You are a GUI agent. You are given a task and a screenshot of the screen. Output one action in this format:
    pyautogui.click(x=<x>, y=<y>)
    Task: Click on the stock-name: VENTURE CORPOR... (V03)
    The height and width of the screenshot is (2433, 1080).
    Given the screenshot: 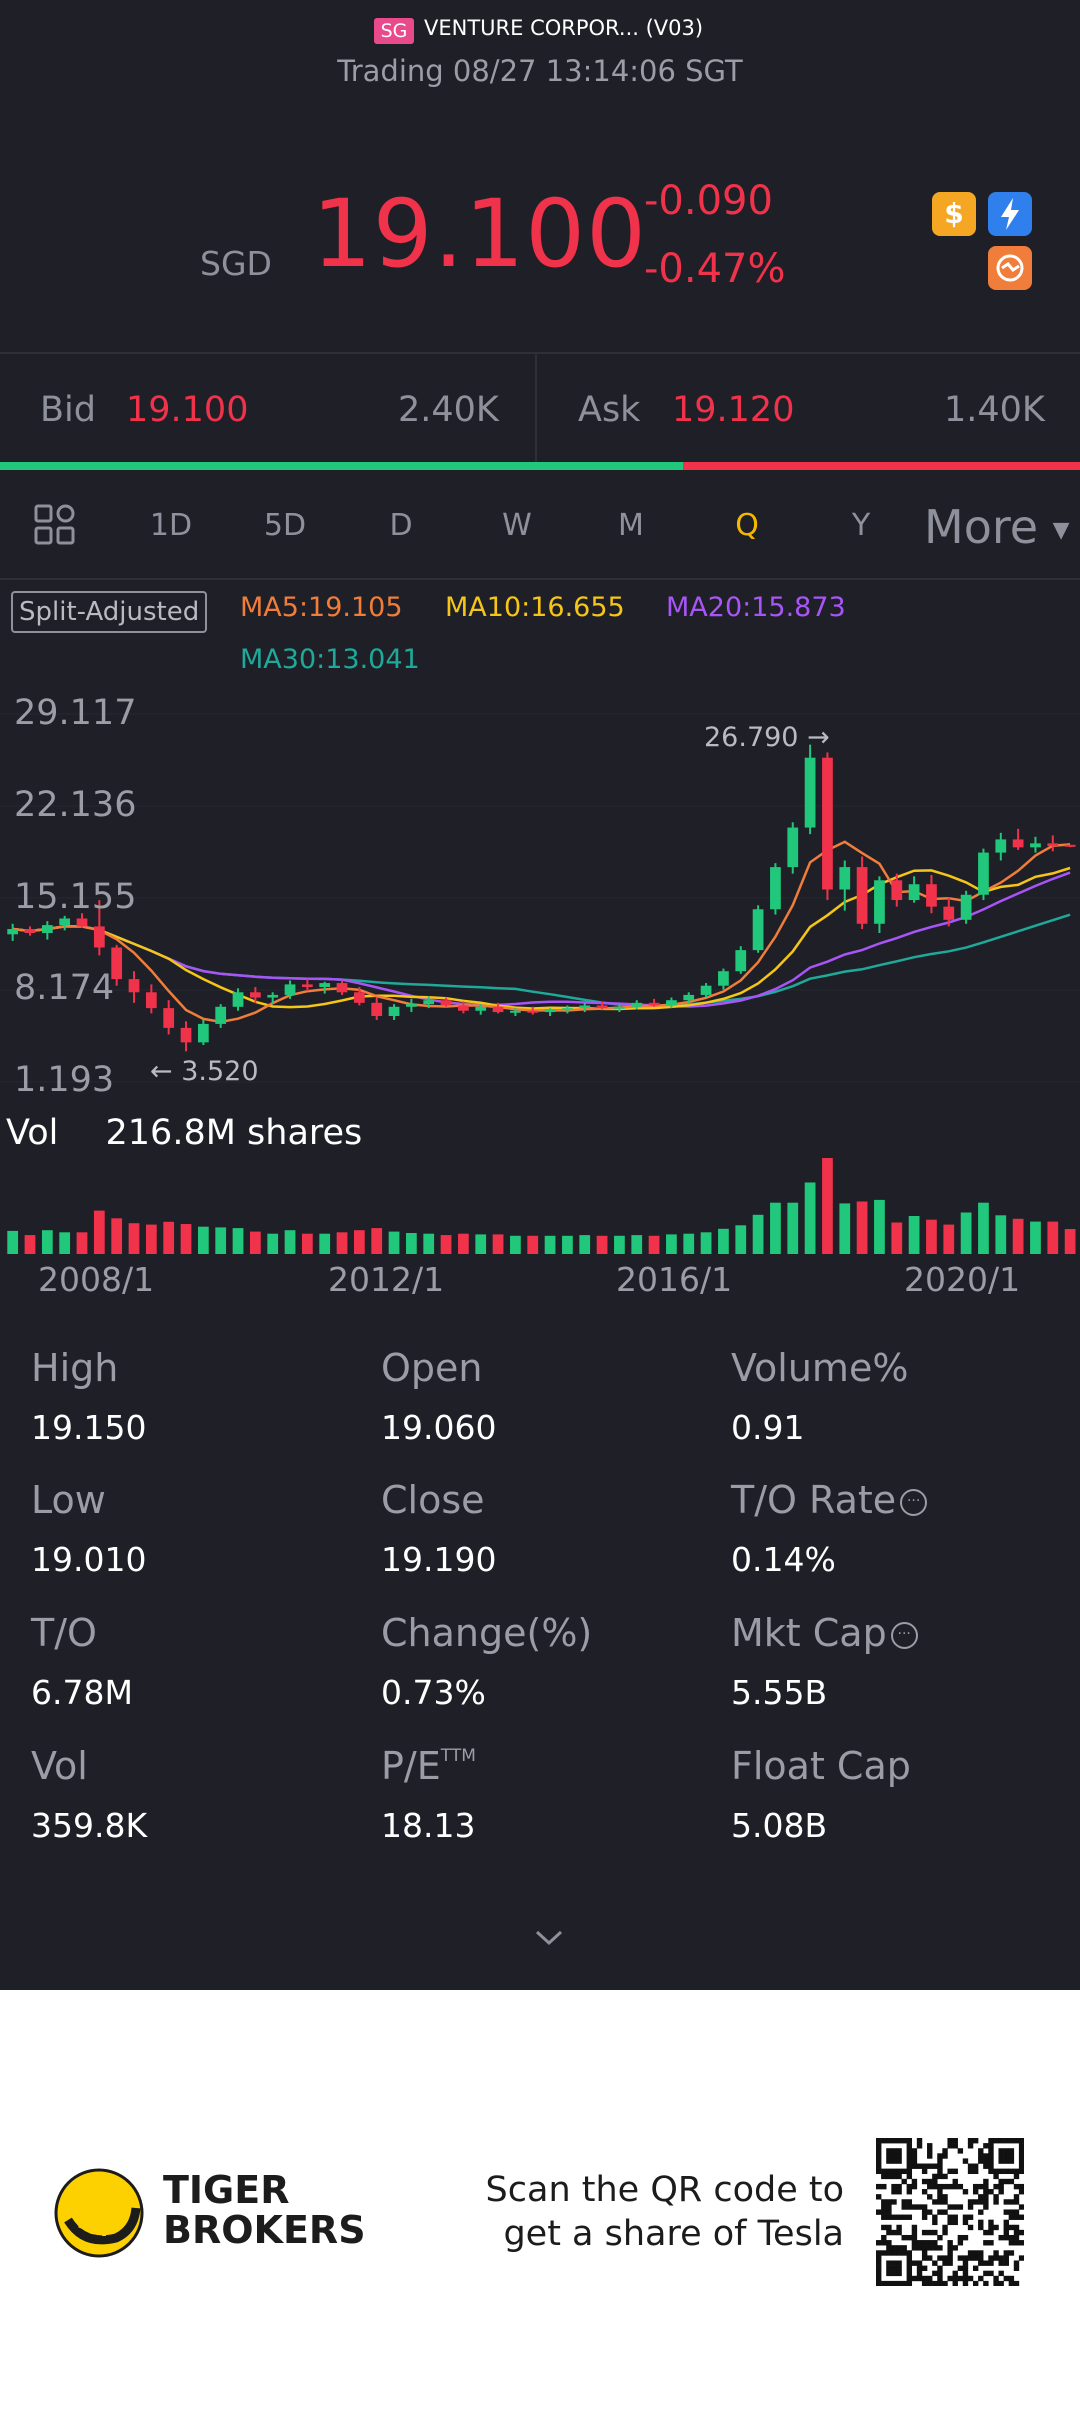 What is the action you would take?
    pyautogui.click(x=564, y=28)
    